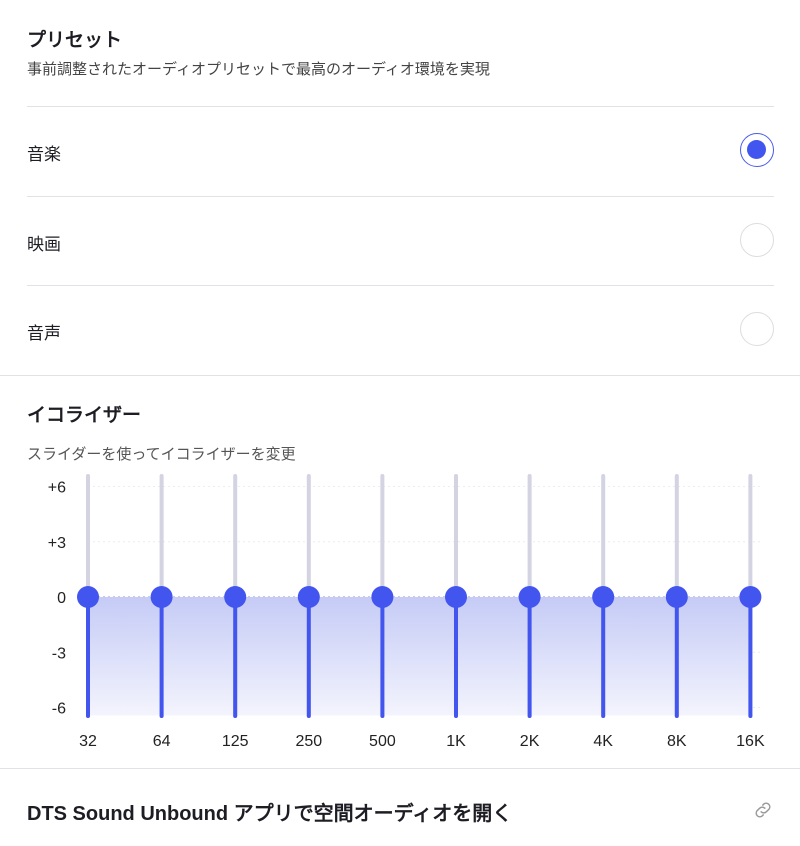 Image resolution: width=800 pixels, height=846 pixels. I want to click on preset-option-movie: 映画, so click(400, 240).